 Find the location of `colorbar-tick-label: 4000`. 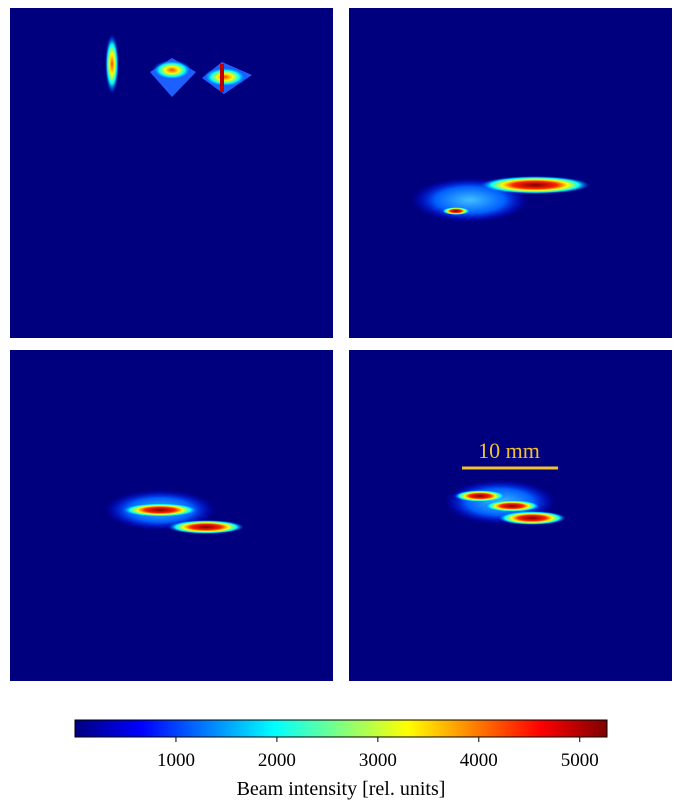

colorbar-tick-label: 4000 is located at coordinates (479, 760).